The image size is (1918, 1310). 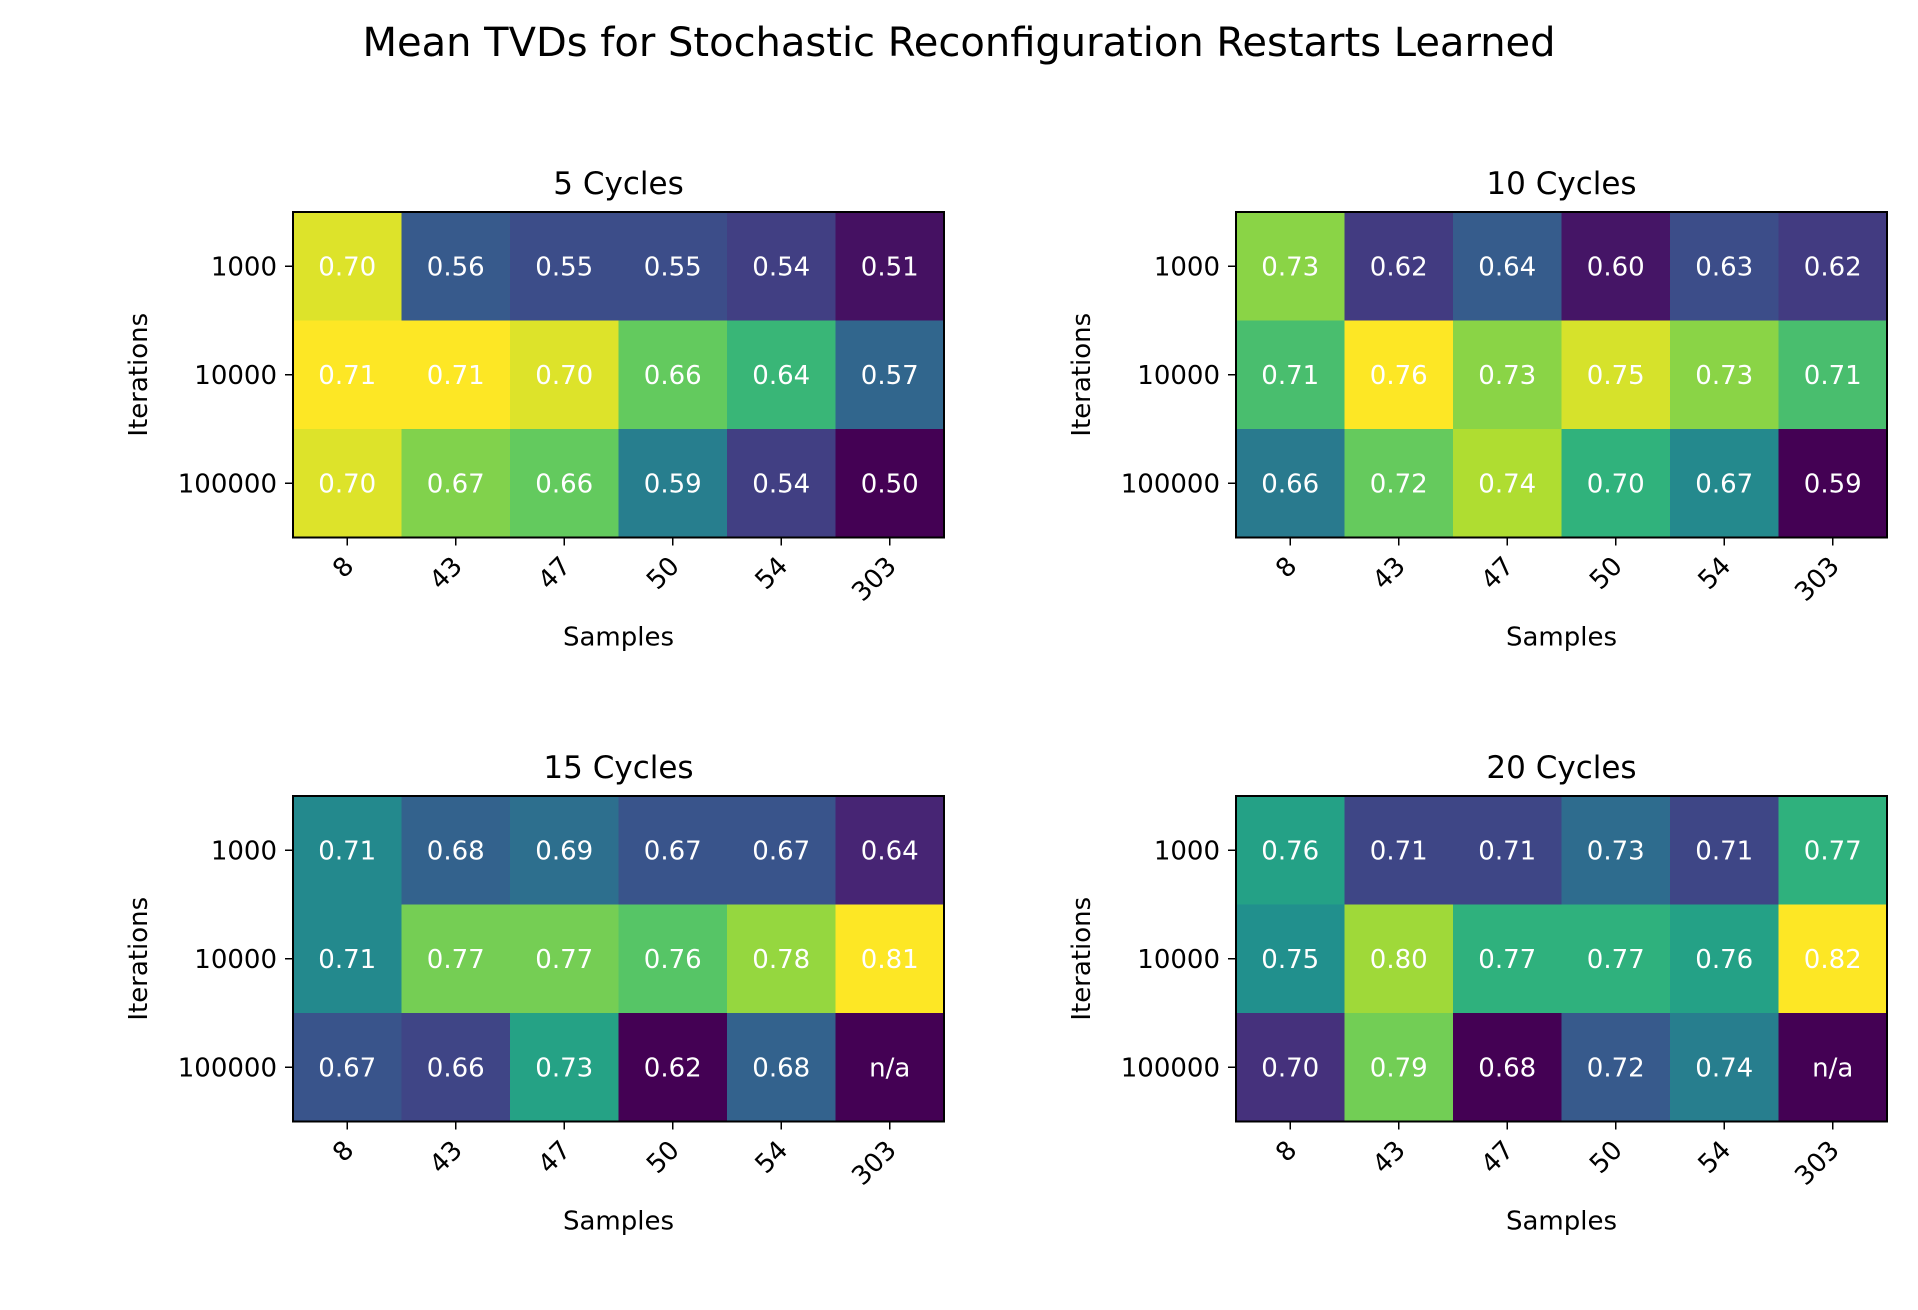 I want to click on cell-value-label: 0.54, so click(x=781, y=484).